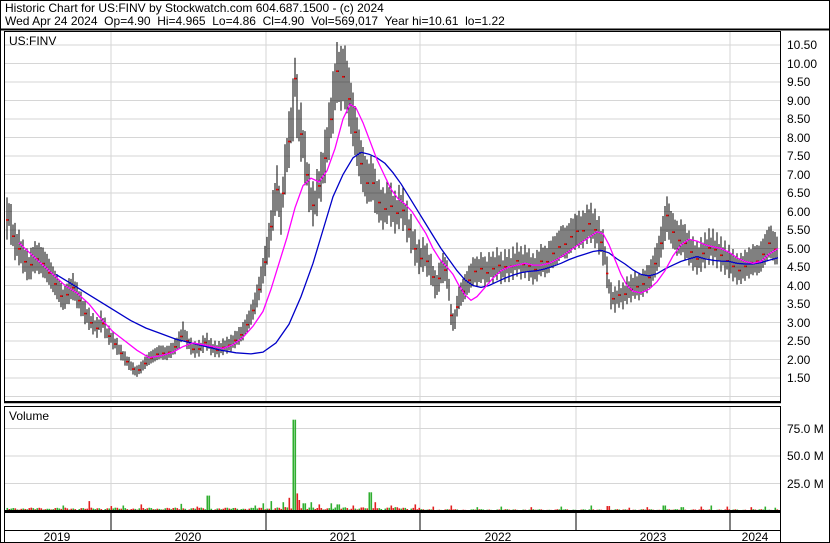 The height and width of the screenshot is (543, 830). Describe the element at coordinates (33, 41) in the screenshot. I see `symbol-label: US:FINV` at that location.